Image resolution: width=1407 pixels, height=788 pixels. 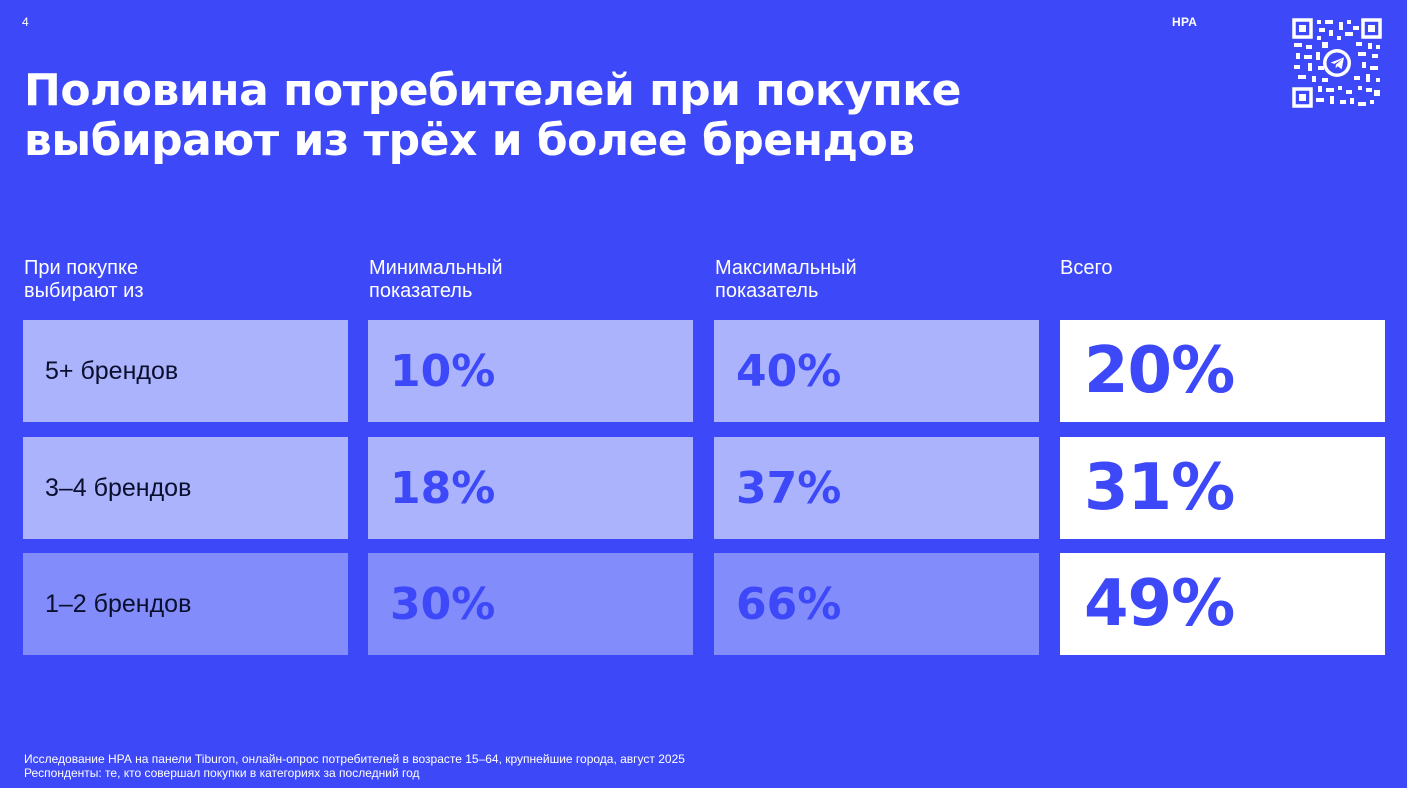 What do you see at coordinates (876, 488) in the screenshot?
I see `cell-max-3-4: 37%` at bounding box center [876, 488].